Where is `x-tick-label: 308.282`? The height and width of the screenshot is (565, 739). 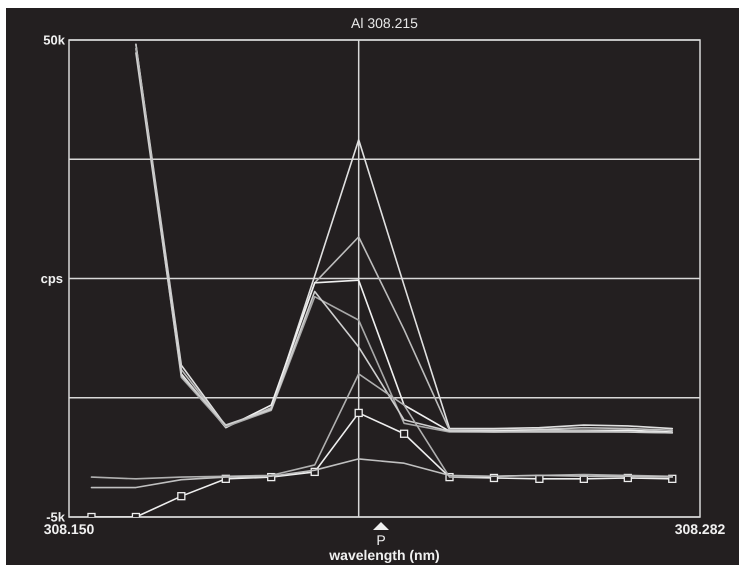 x-tick-label: 308.282 is located at coordinates (700, 529).